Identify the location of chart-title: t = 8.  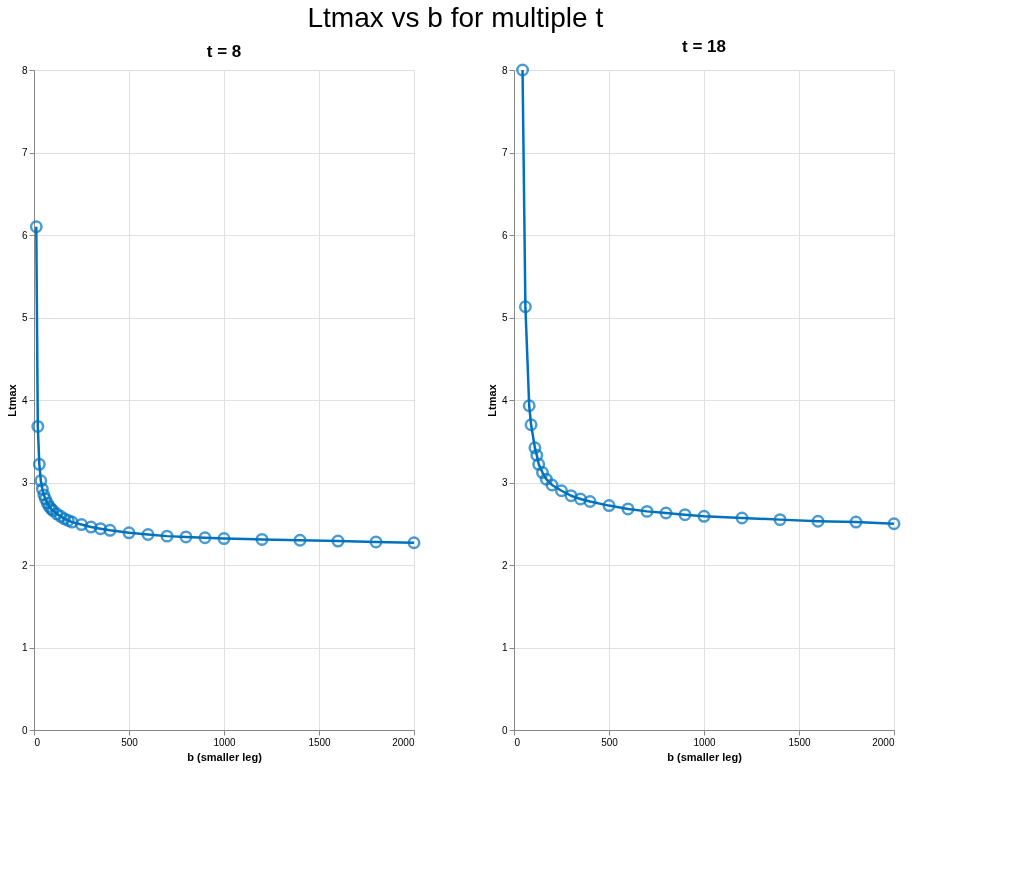
(224, 51).